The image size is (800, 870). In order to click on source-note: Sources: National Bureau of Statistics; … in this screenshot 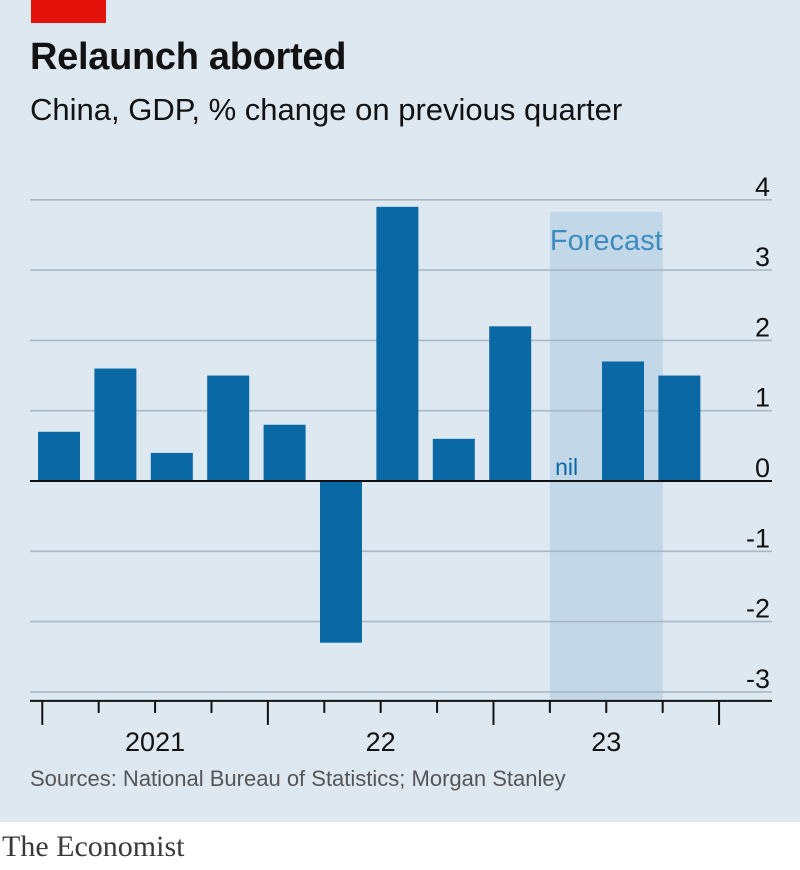, I will do `click(298, 778)`.